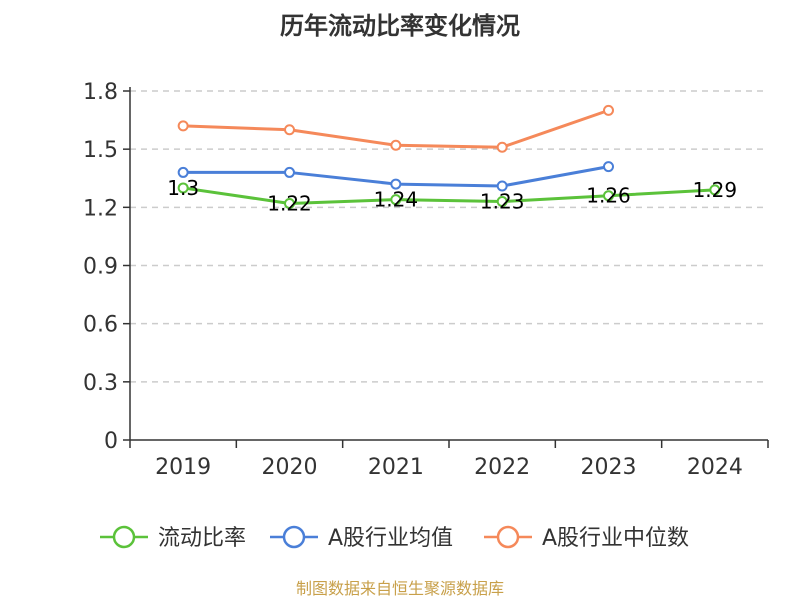 The image size is (800, 600). Describe the element at coordinates (396, 467) in the screenshot. I see `x-tick-label: 2021` at that location.